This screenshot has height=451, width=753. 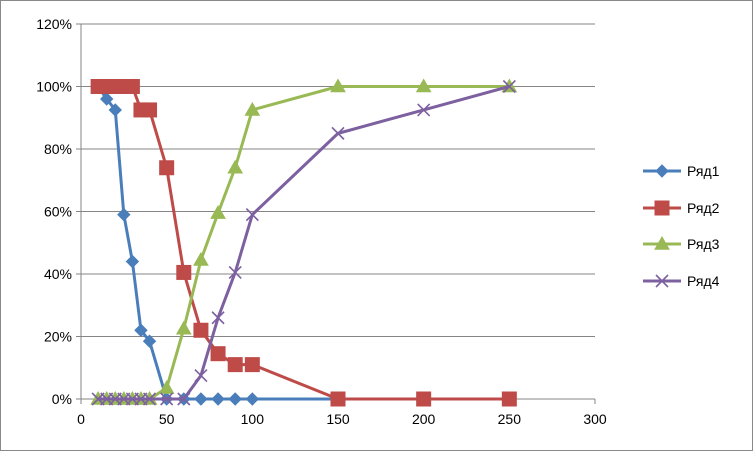 I want to click on x-tick-label: 300, so click(x=595, y=419).